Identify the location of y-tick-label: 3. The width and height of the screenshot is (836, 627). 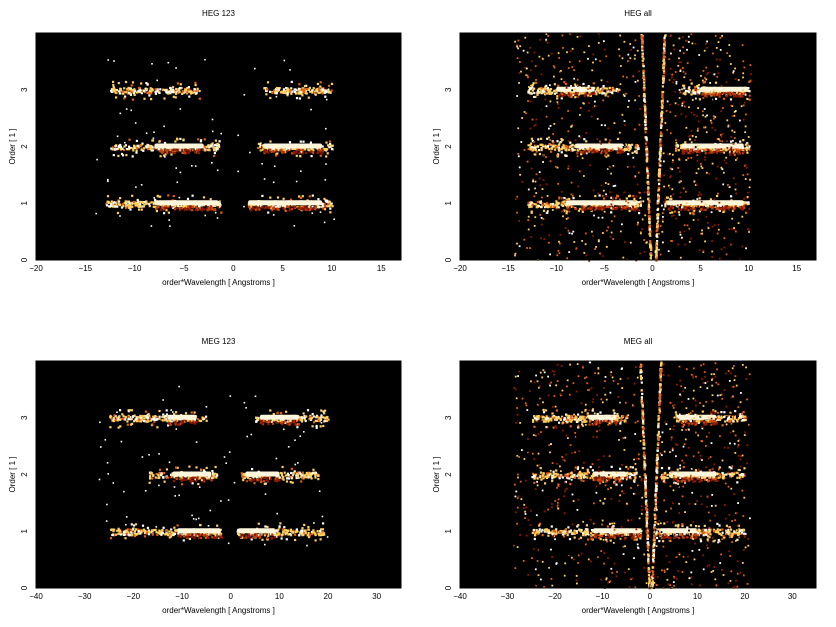
(24, 89).